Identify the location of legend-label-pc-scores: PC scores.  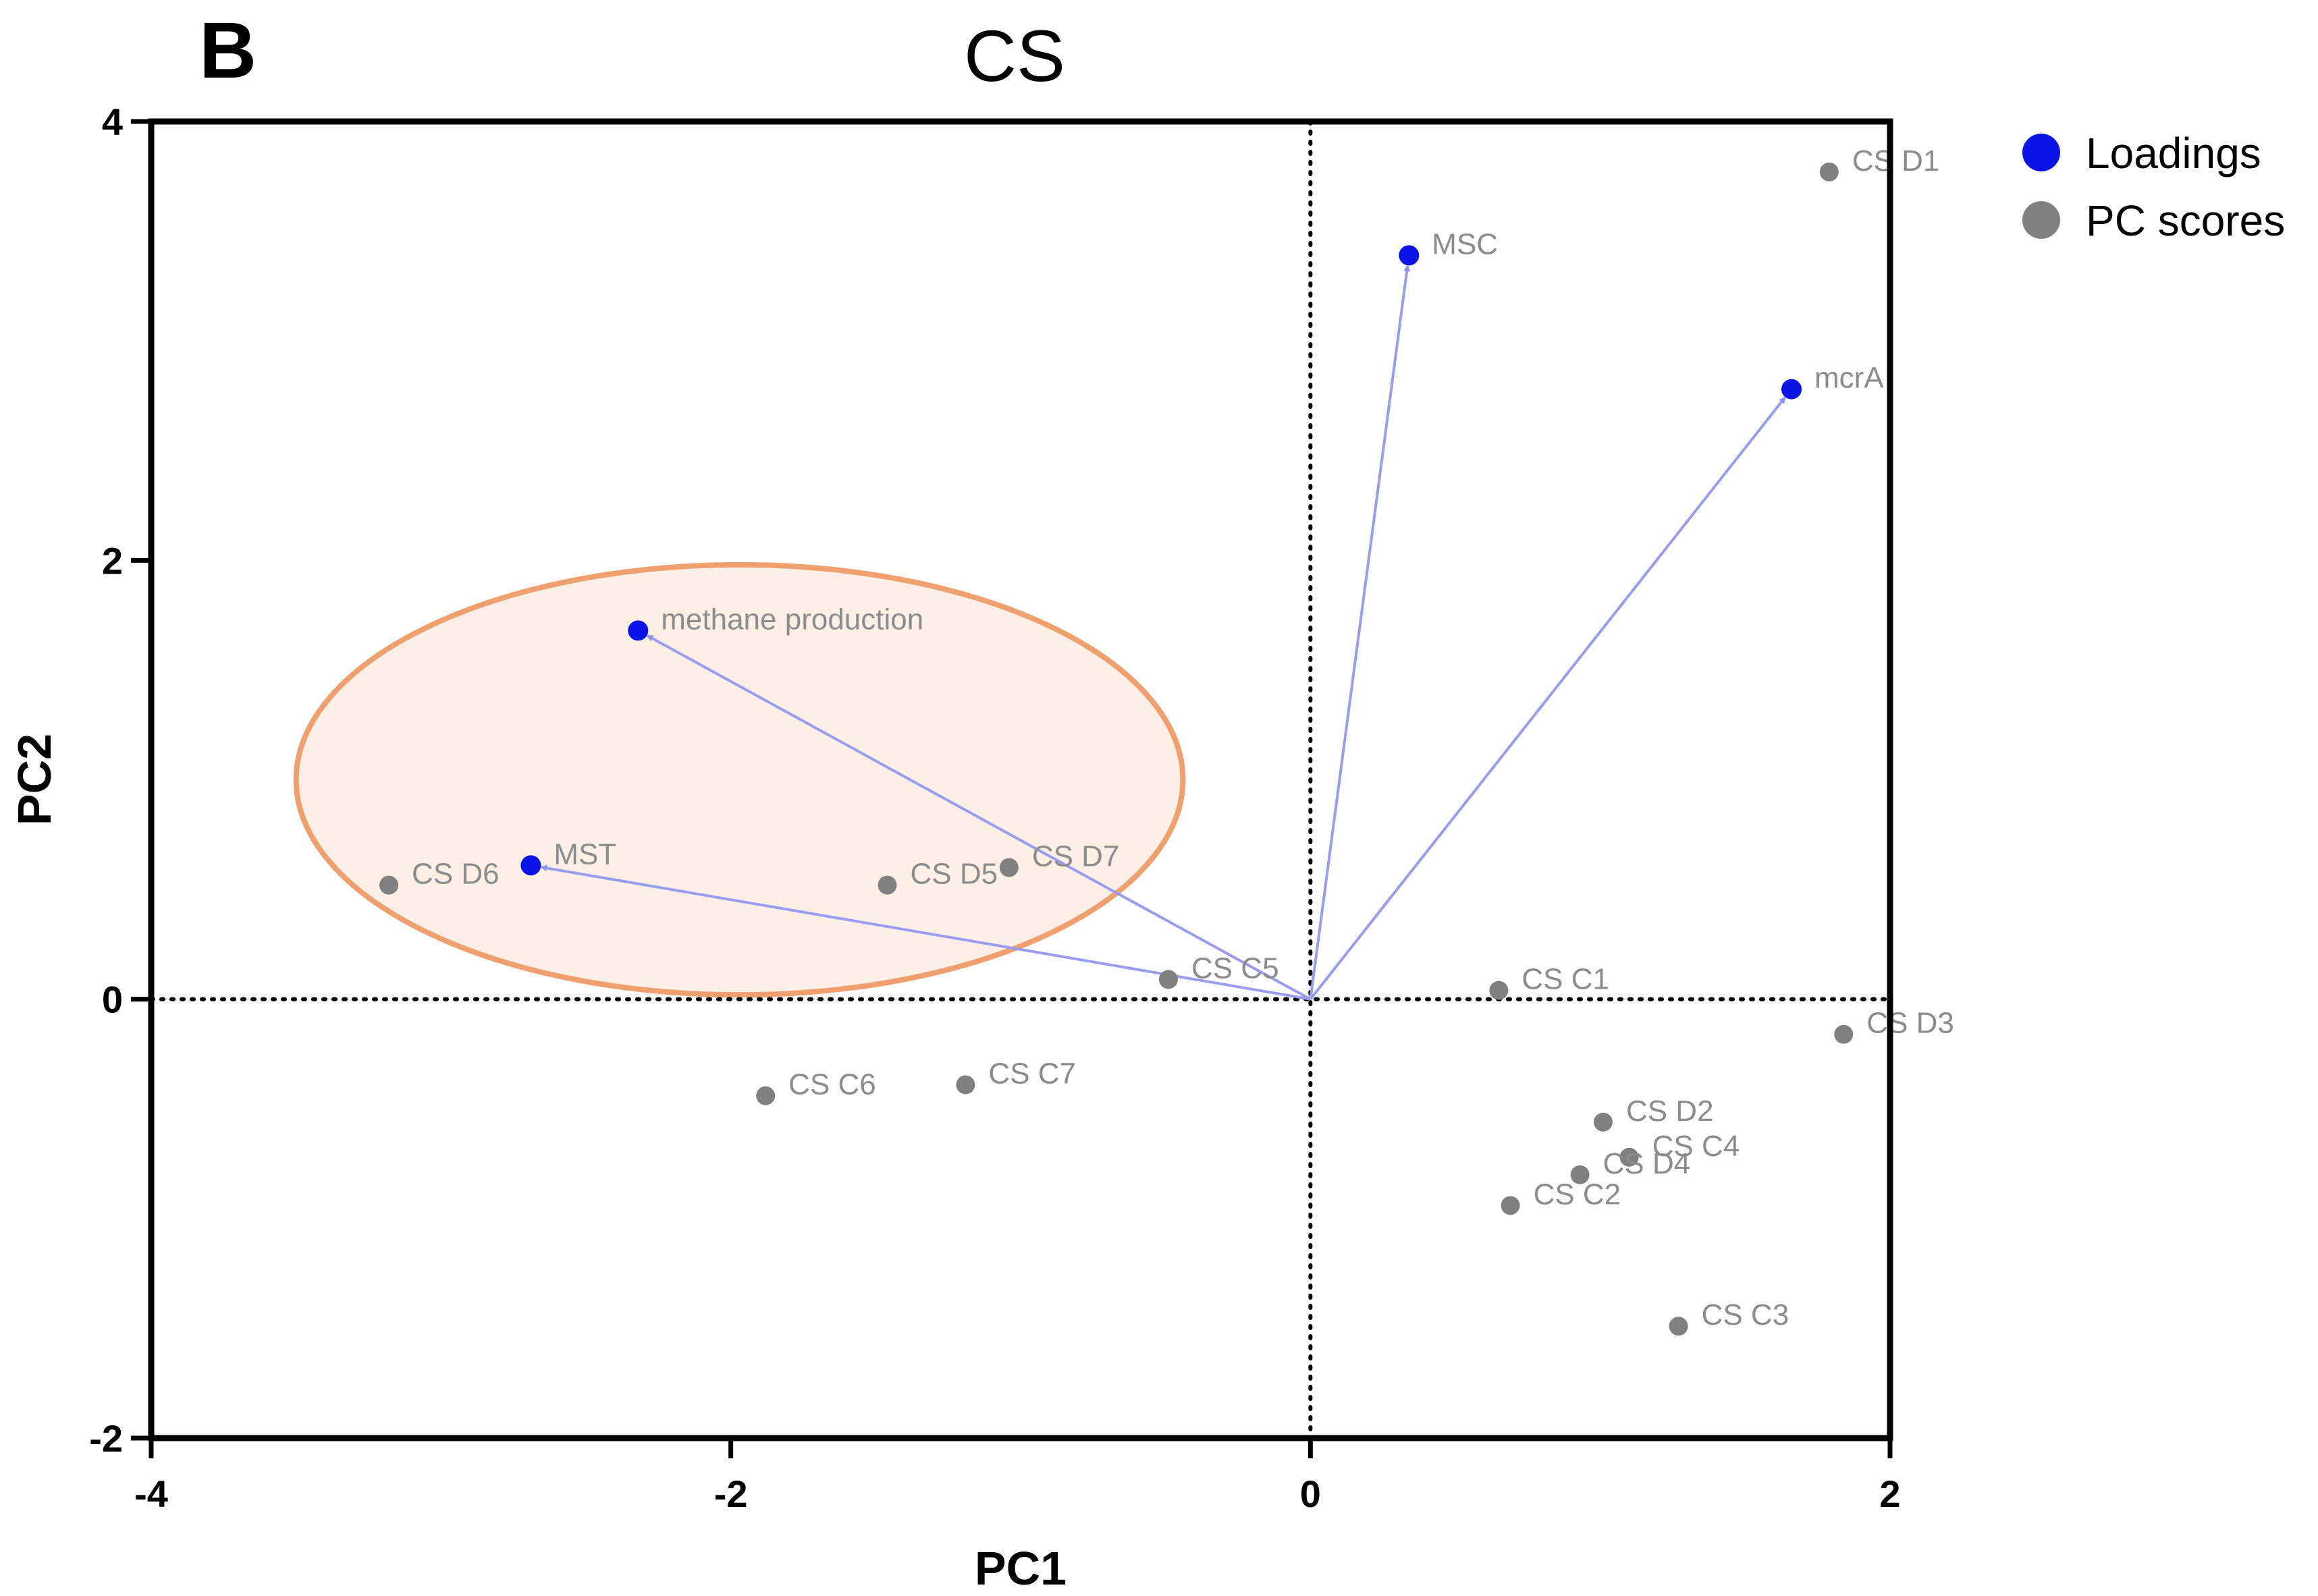
(2185, 220).